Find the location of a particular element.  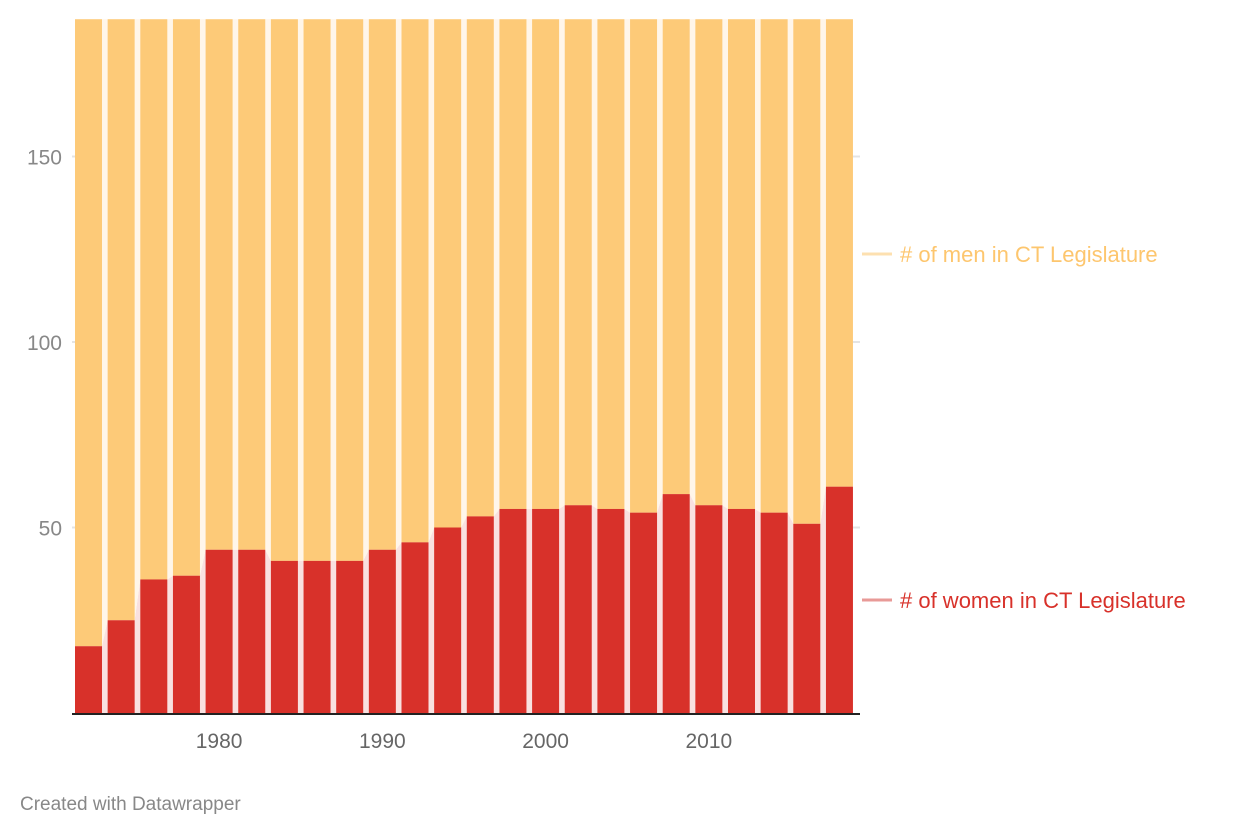

bar-men-1982 is located at coordinates (252, 284).